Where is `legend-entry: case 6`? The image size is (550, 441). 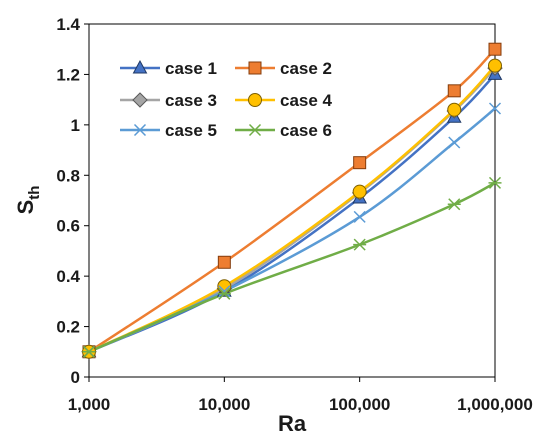 legend-entry: case 6 is located at coordinates (283, 130).